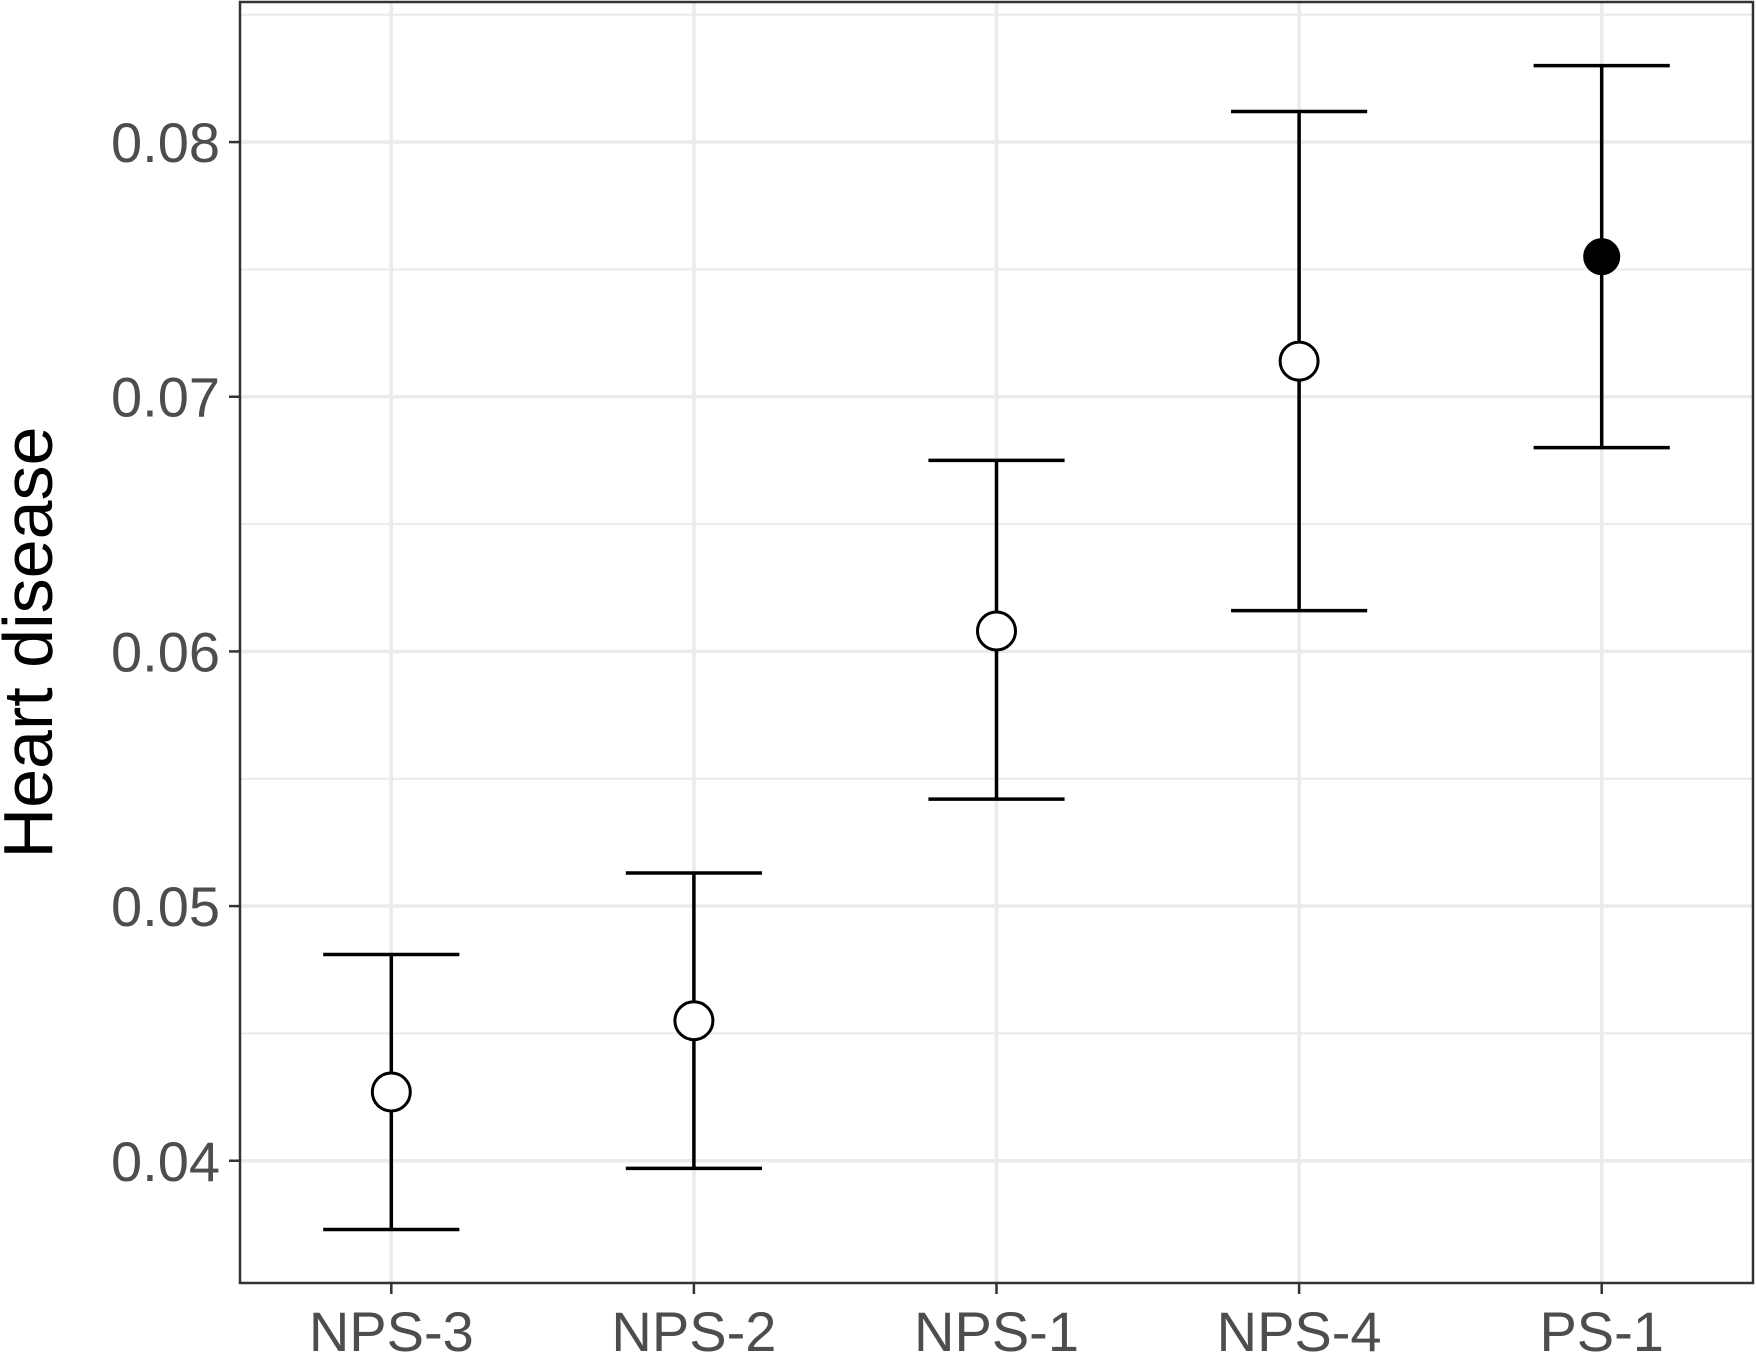  I want to click on y-tick-label: 0.07, so click(165, 397).